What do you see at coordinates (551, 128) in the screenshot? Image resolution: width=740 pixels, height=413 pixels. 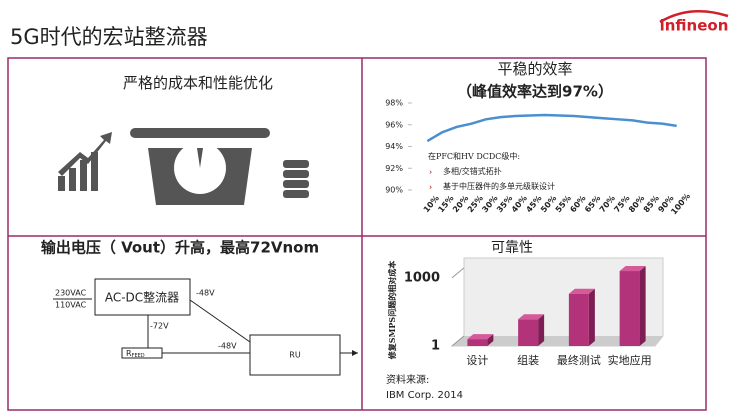 I see `efficiency-line` at bounding box center [551, 128].